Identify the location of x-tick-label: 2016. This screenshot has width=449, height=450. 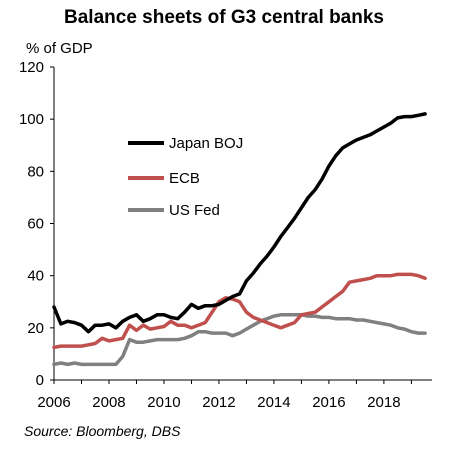
(328, 402).